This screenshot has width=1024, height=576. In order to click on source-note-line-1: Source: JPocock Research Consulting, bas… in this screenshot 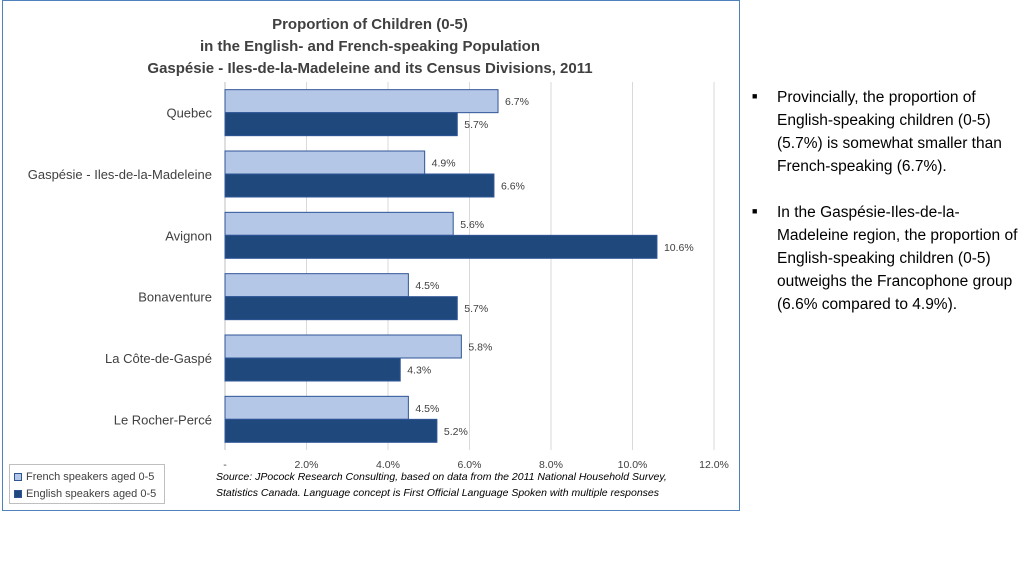, I will do `click(441, 477)`.